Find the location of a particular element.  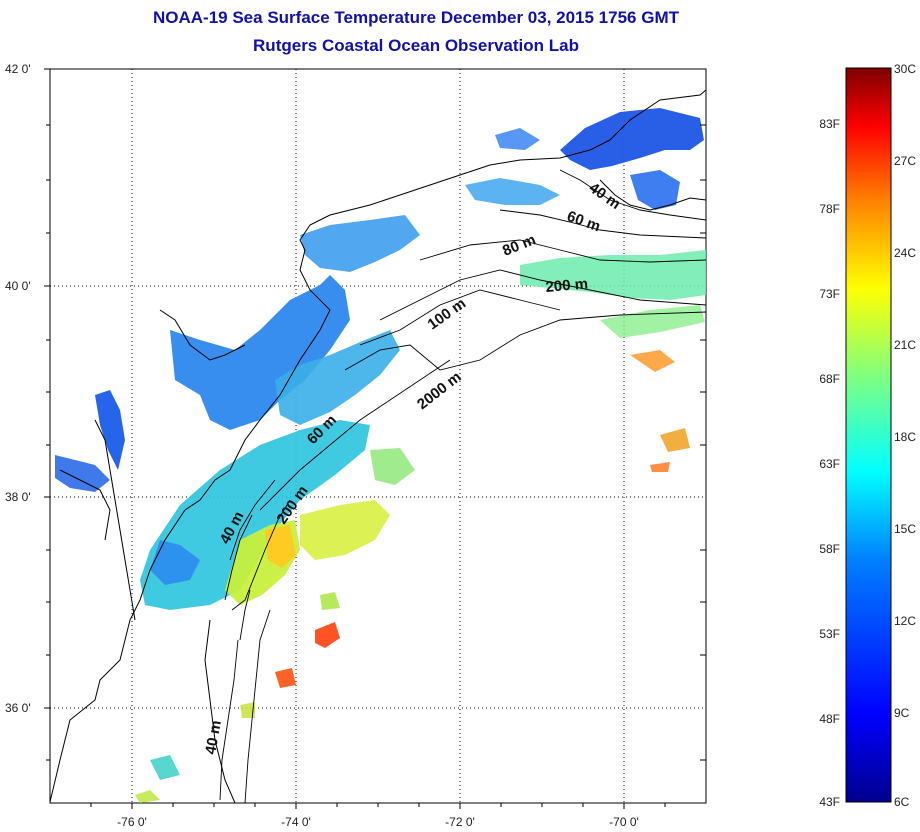

celsius-label: 30C is located at coordinates (905, 69).